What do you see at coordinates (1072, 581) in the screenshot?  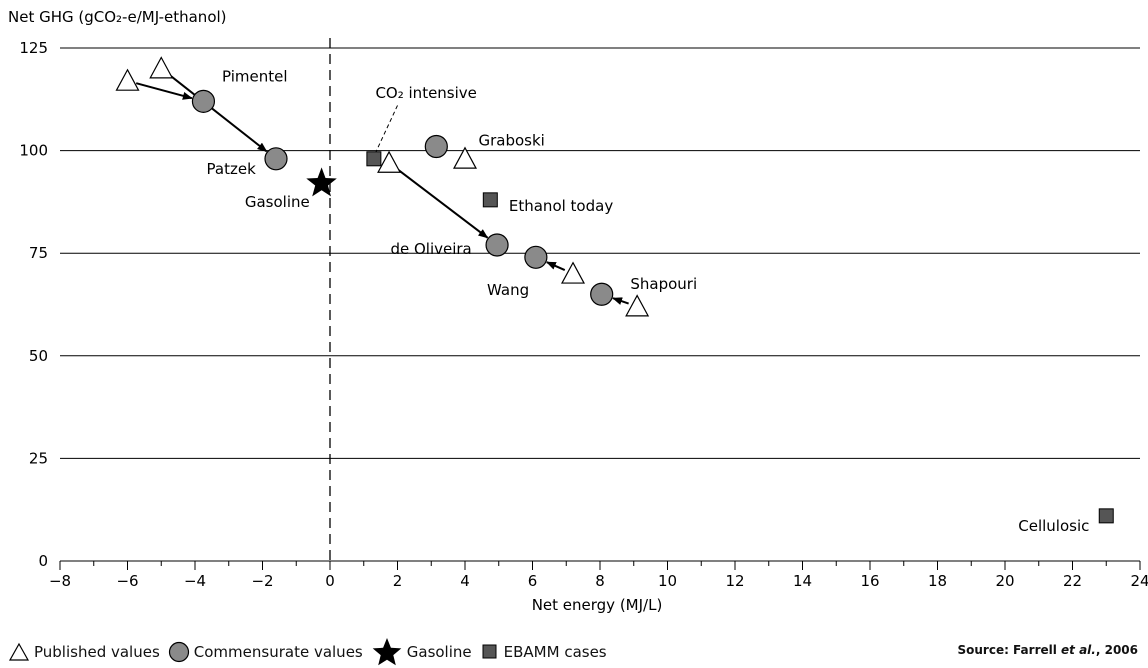 I see `x-tick-label: 22` at bounding box center [1072, 581].